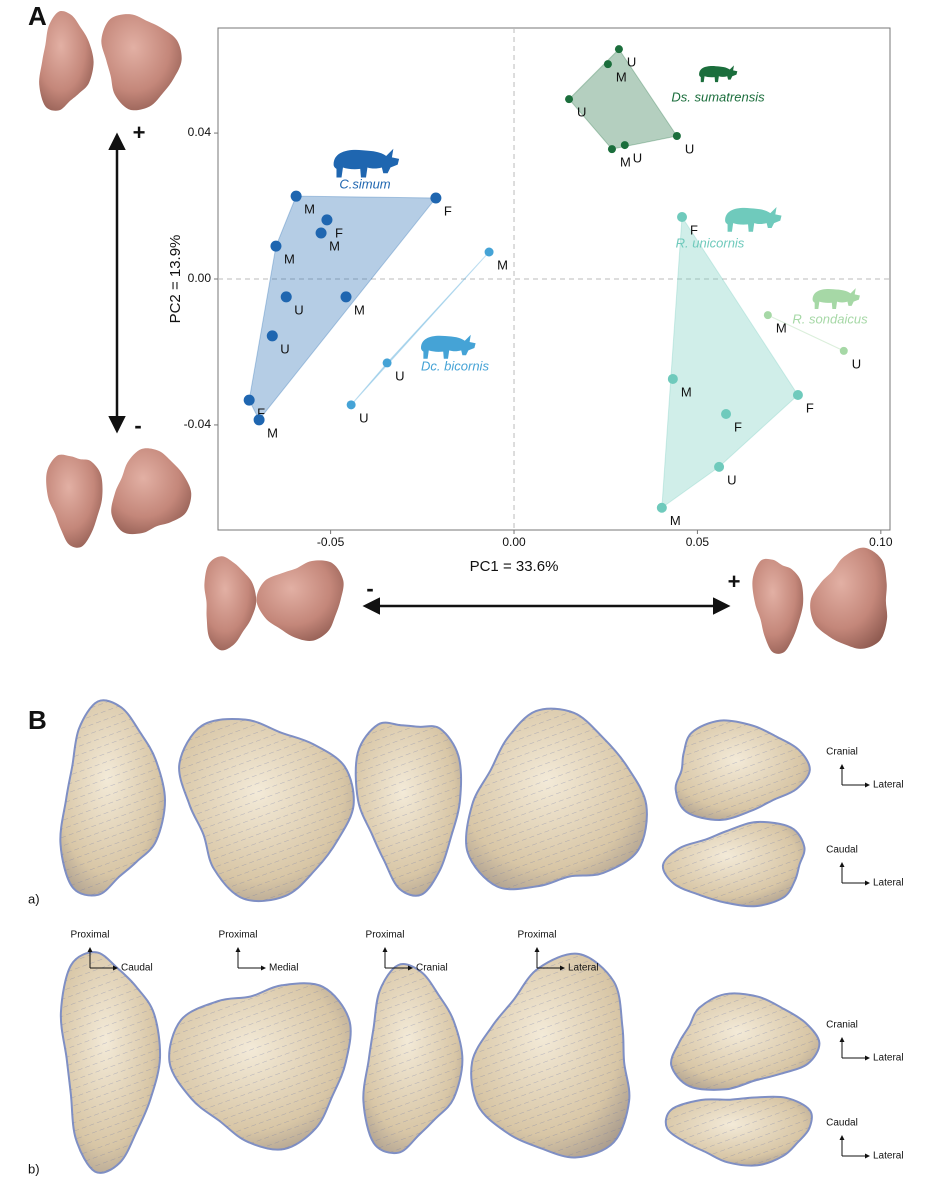  I want to click on x-axis-label: PC1 = 33.6%, so click(514, 566).